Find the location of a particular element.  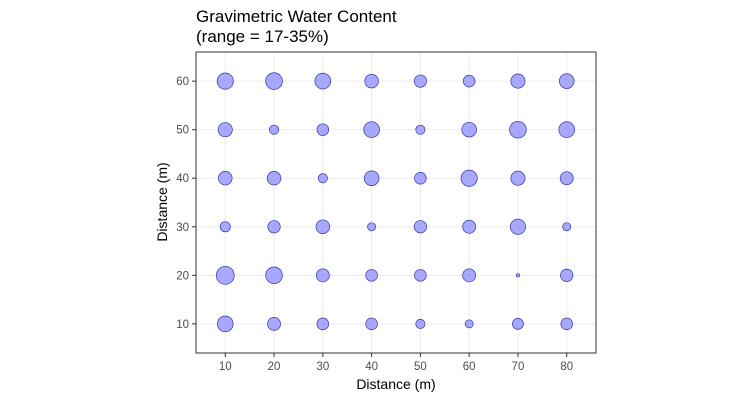

chart-title-line-2: (range = 17-35%) is located at coordinates (262, 36).